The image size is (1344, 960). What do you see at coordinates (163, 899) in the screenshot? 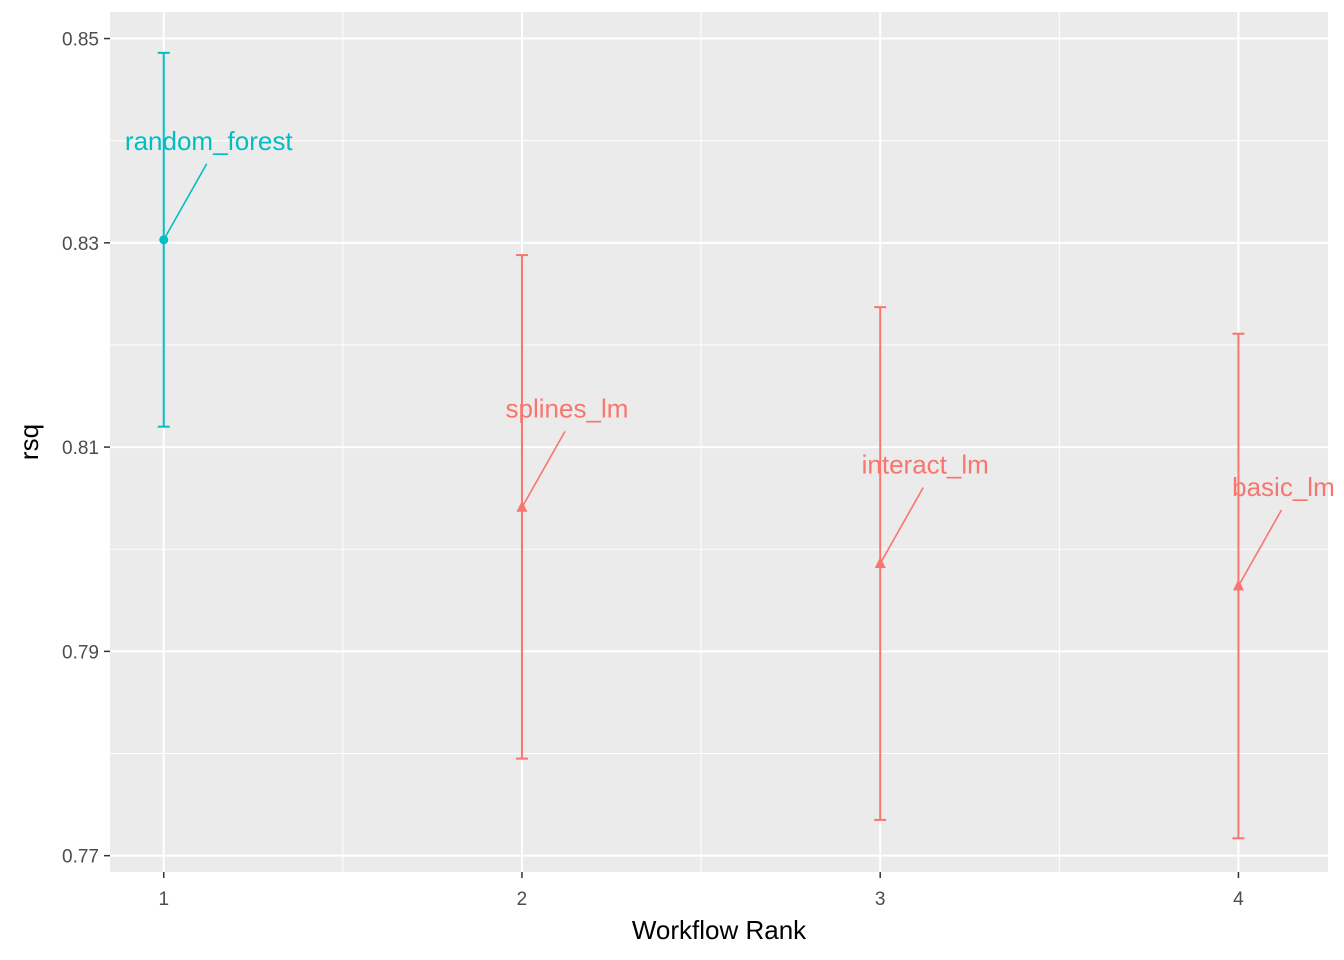
I see `x-tick-label: 1` at bounding box center [163, 899].